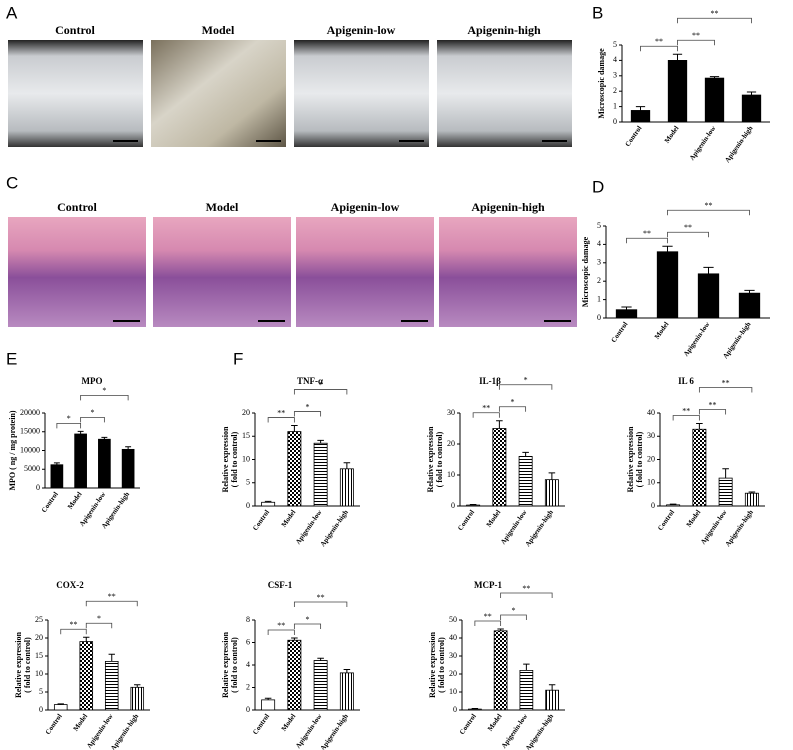  I want to click on photo-label: Control, so click(77, 207).